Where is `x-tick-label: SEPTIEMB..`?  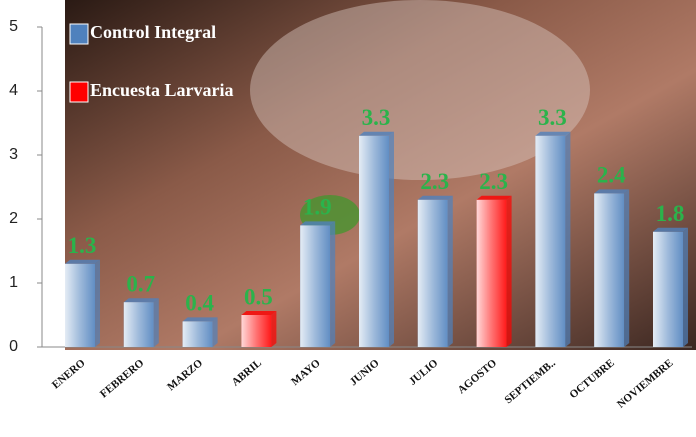 x-tick-label: SEPTIEMB.. is located at coordinates (530, 381).